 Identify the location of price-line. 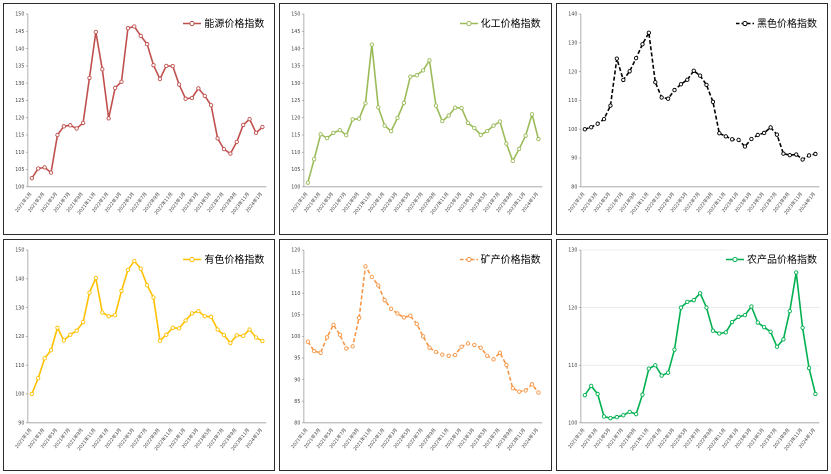
(423, 329).